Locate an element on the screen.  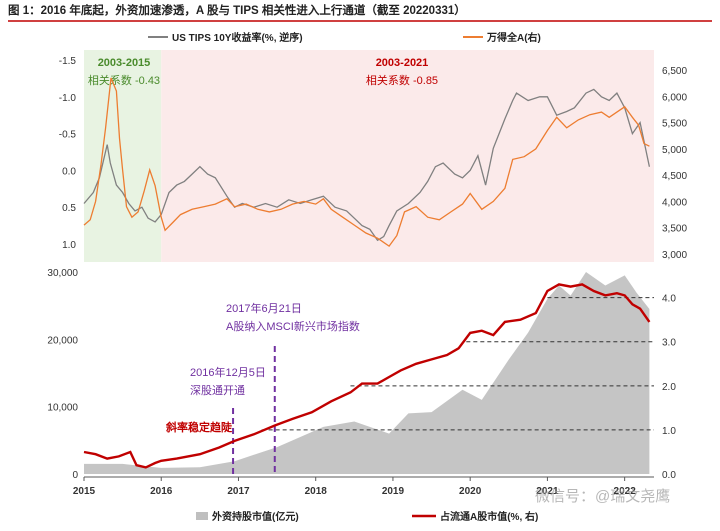
top-right-tick: 6,500 is located at coordinates (674, 71).